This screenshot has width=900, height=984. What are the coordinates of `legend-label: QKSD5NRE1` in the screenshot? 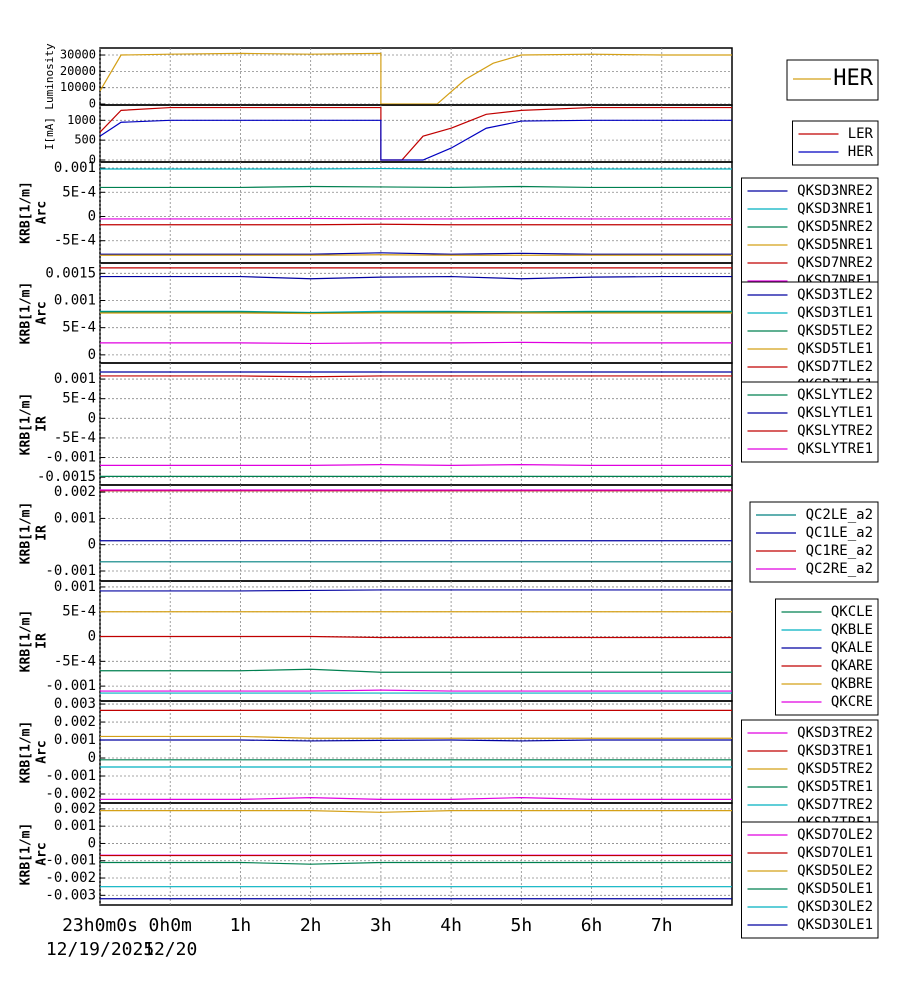 It's located at (835, 245).